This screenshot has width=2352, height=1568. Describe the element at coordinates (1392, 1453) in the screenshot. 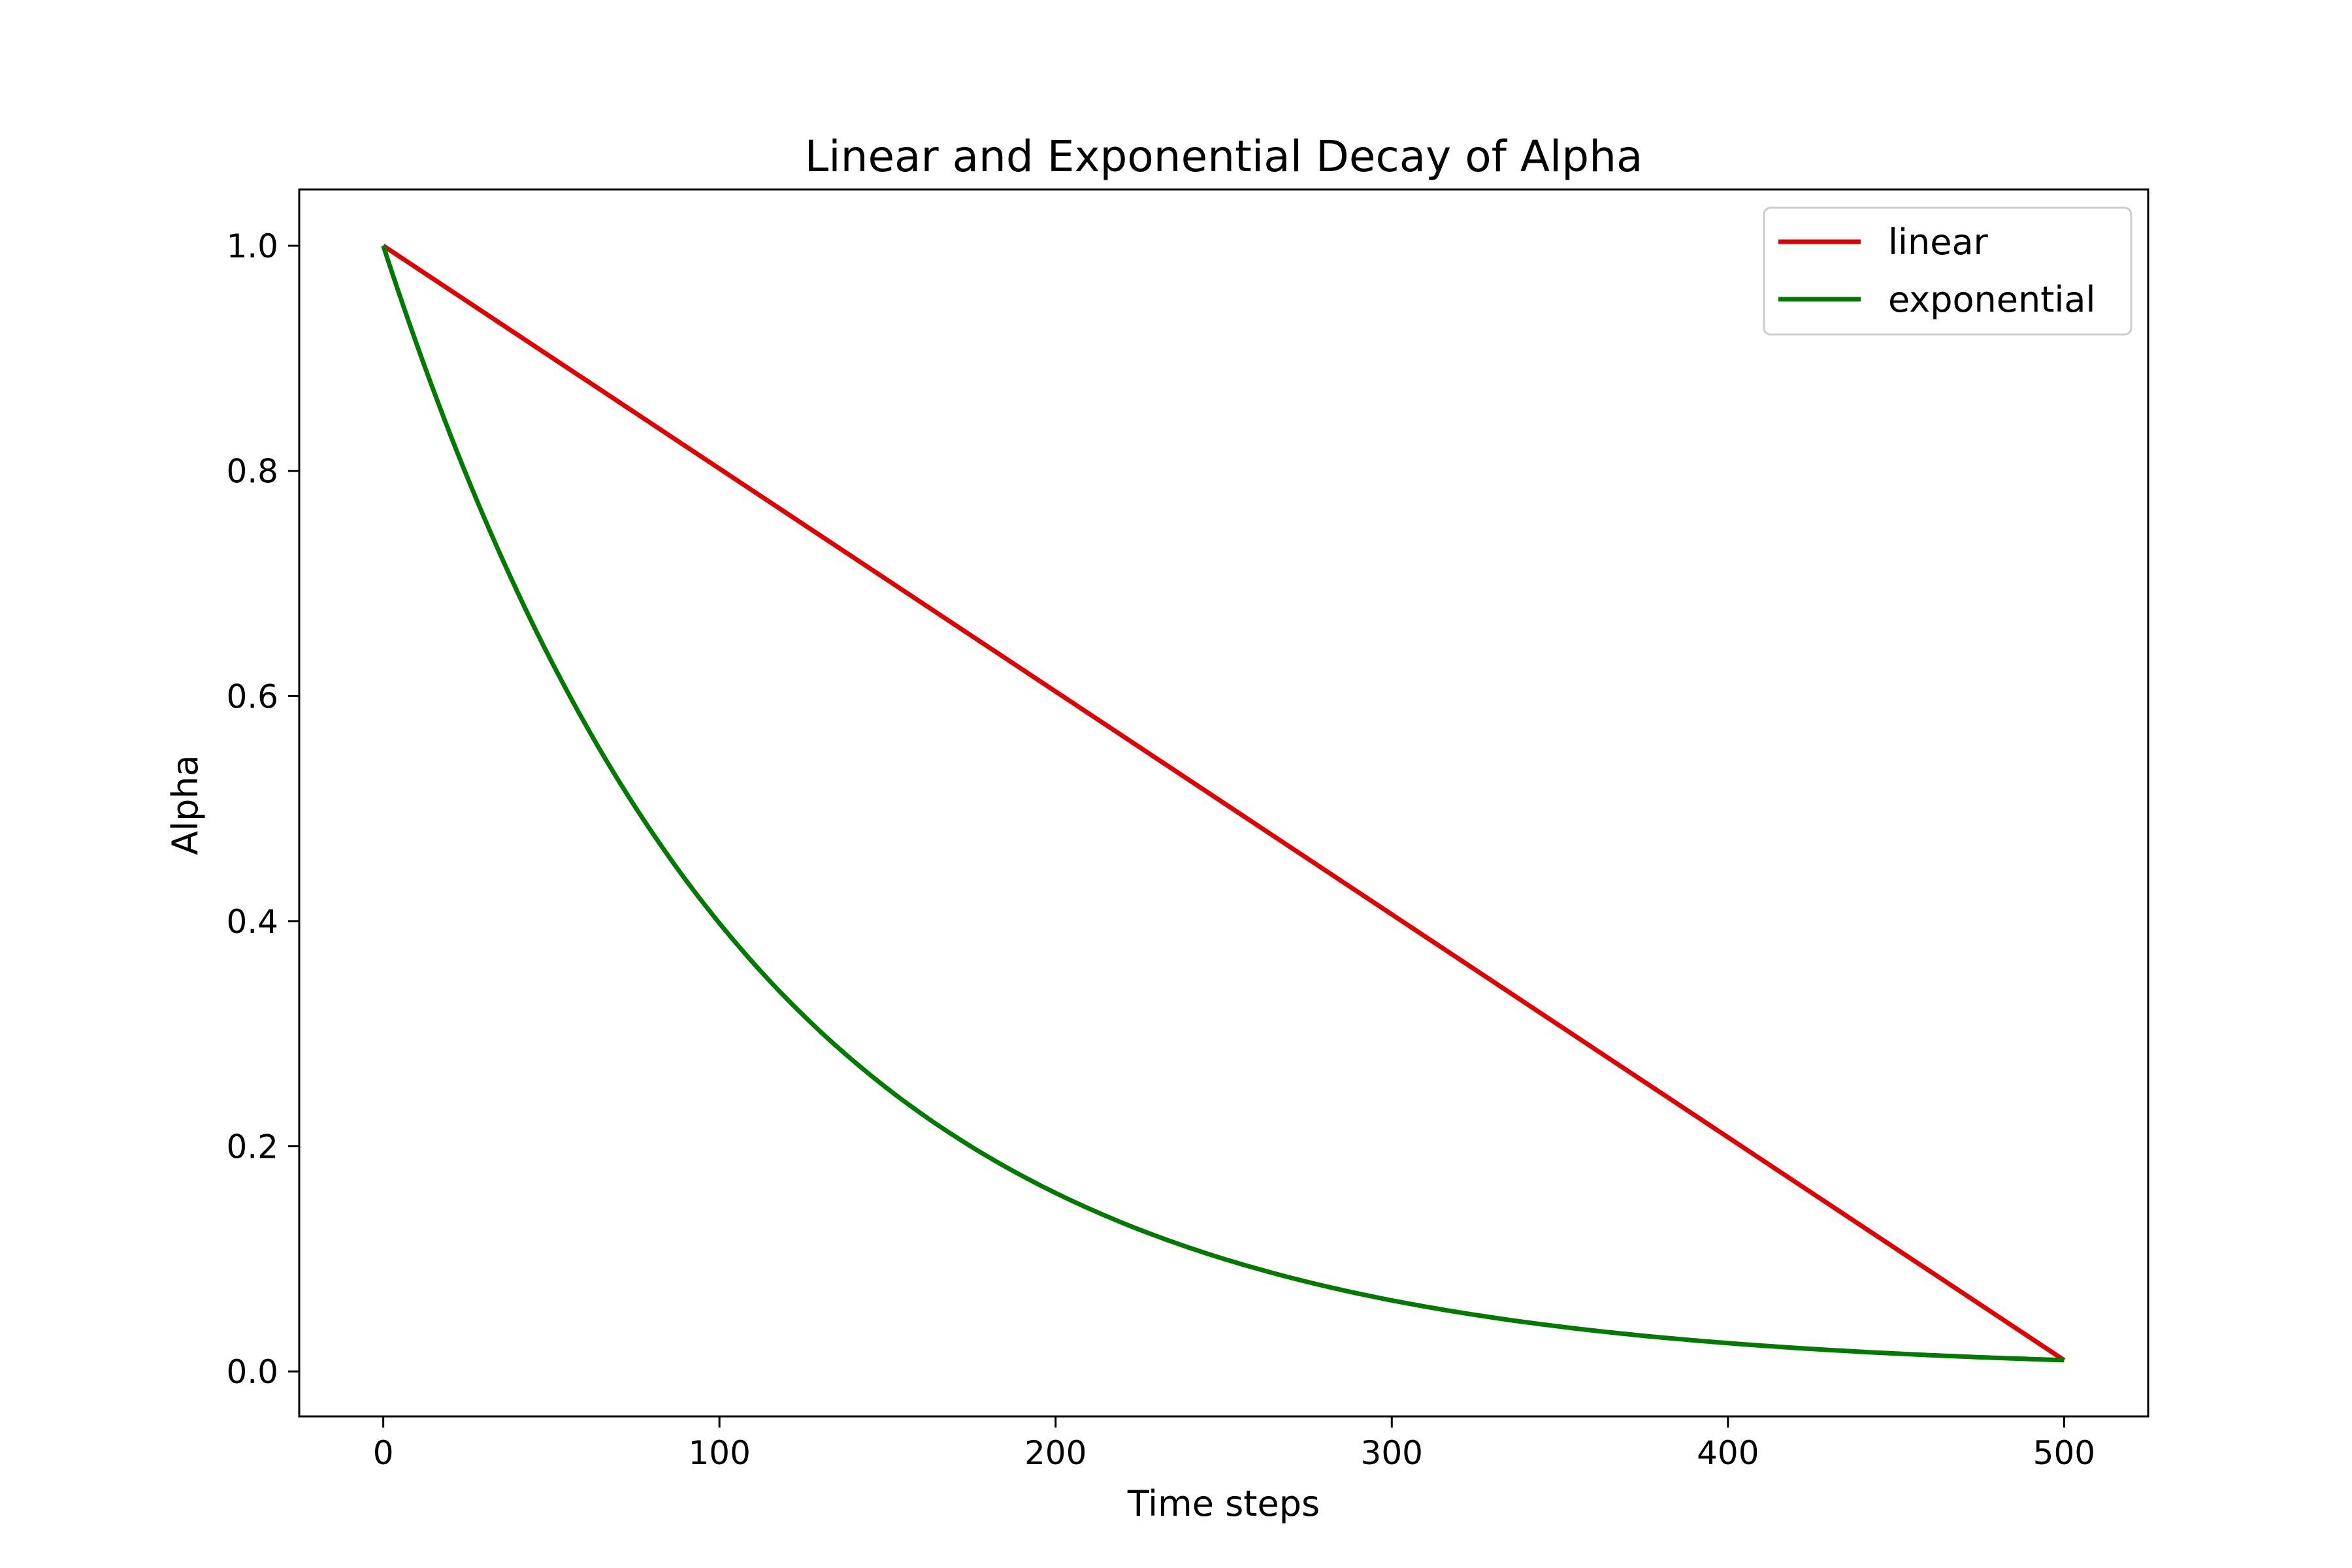

I see `x-tick-label: 300` at that location.